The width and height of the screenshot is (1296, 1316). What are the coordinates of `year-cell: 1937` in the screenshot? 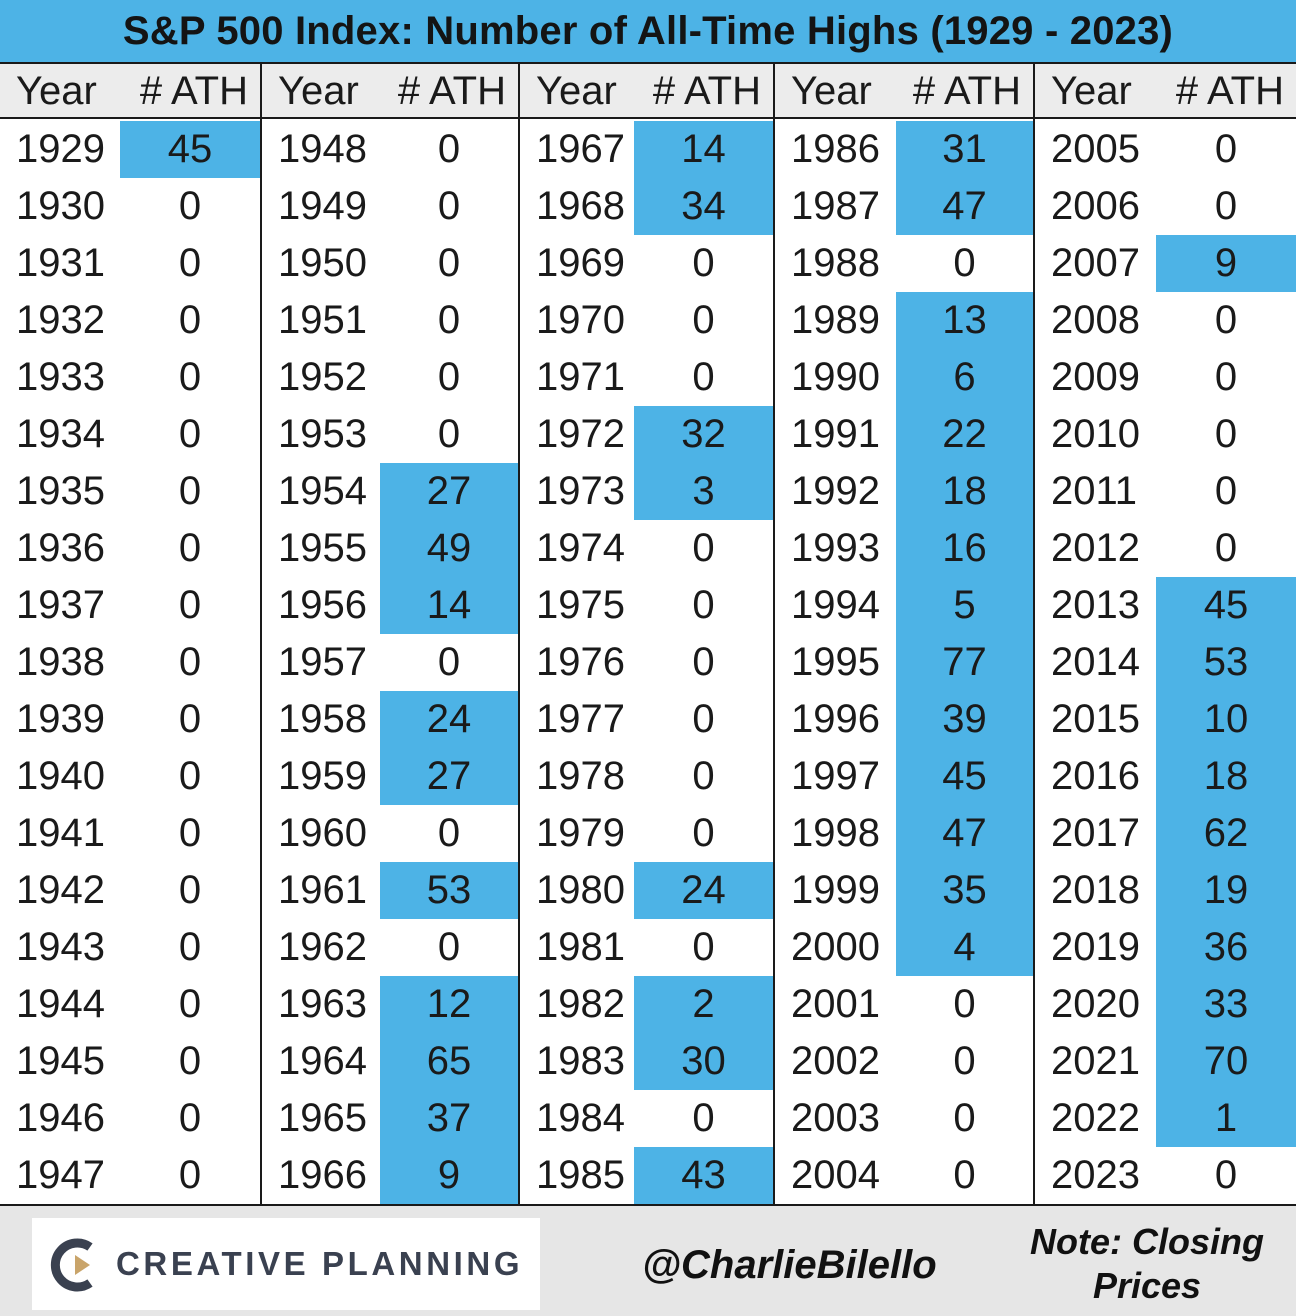 It's located at (60, 605).